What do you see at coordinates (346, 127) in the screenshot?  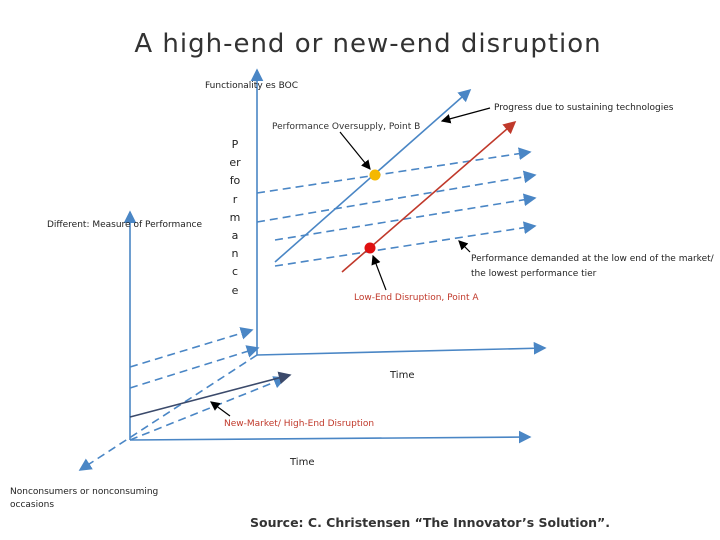 I see `label: Performance Oversupply, Point B` at bounding box center [346, 127].